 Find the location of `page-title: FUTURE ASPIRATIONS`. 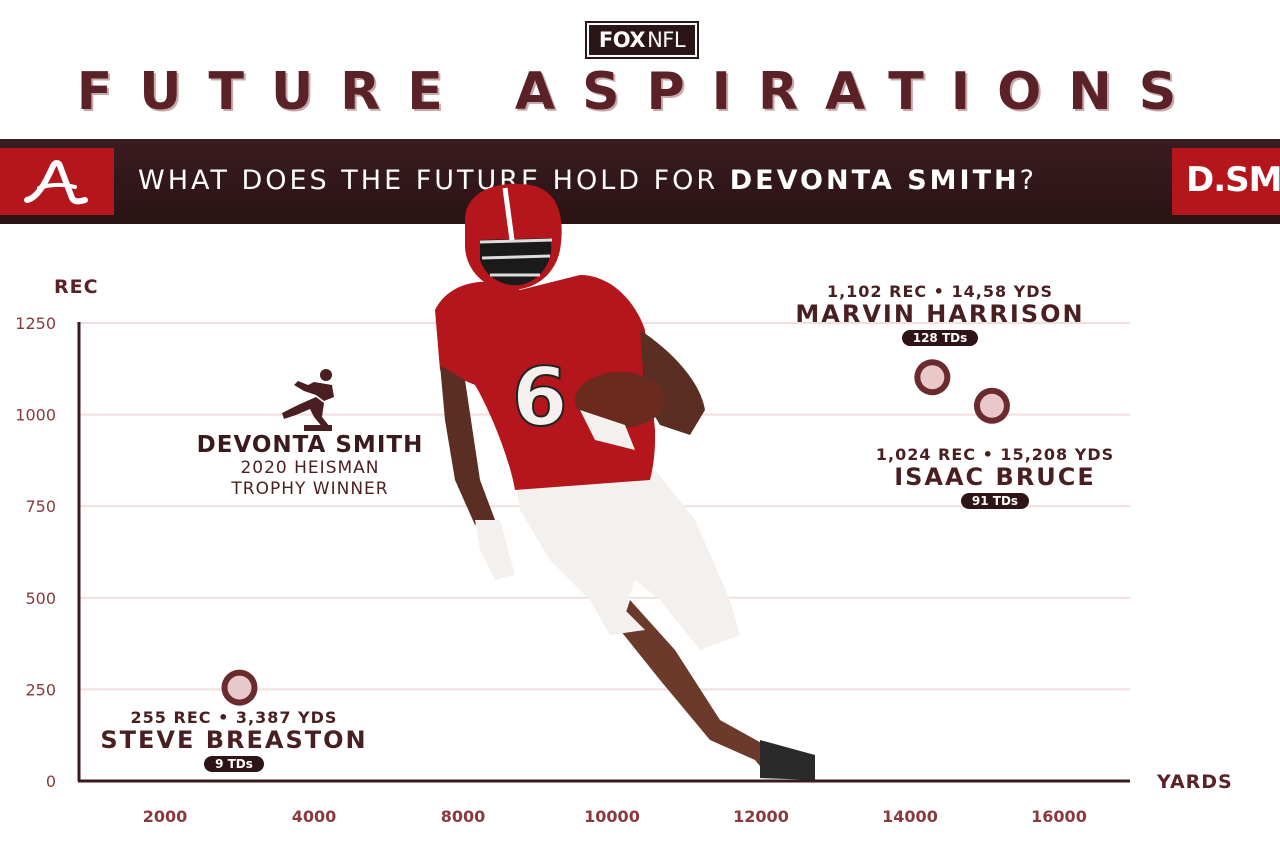

page-title: FUTURE ASPIRATIONS is located at coordinates (640, 92).